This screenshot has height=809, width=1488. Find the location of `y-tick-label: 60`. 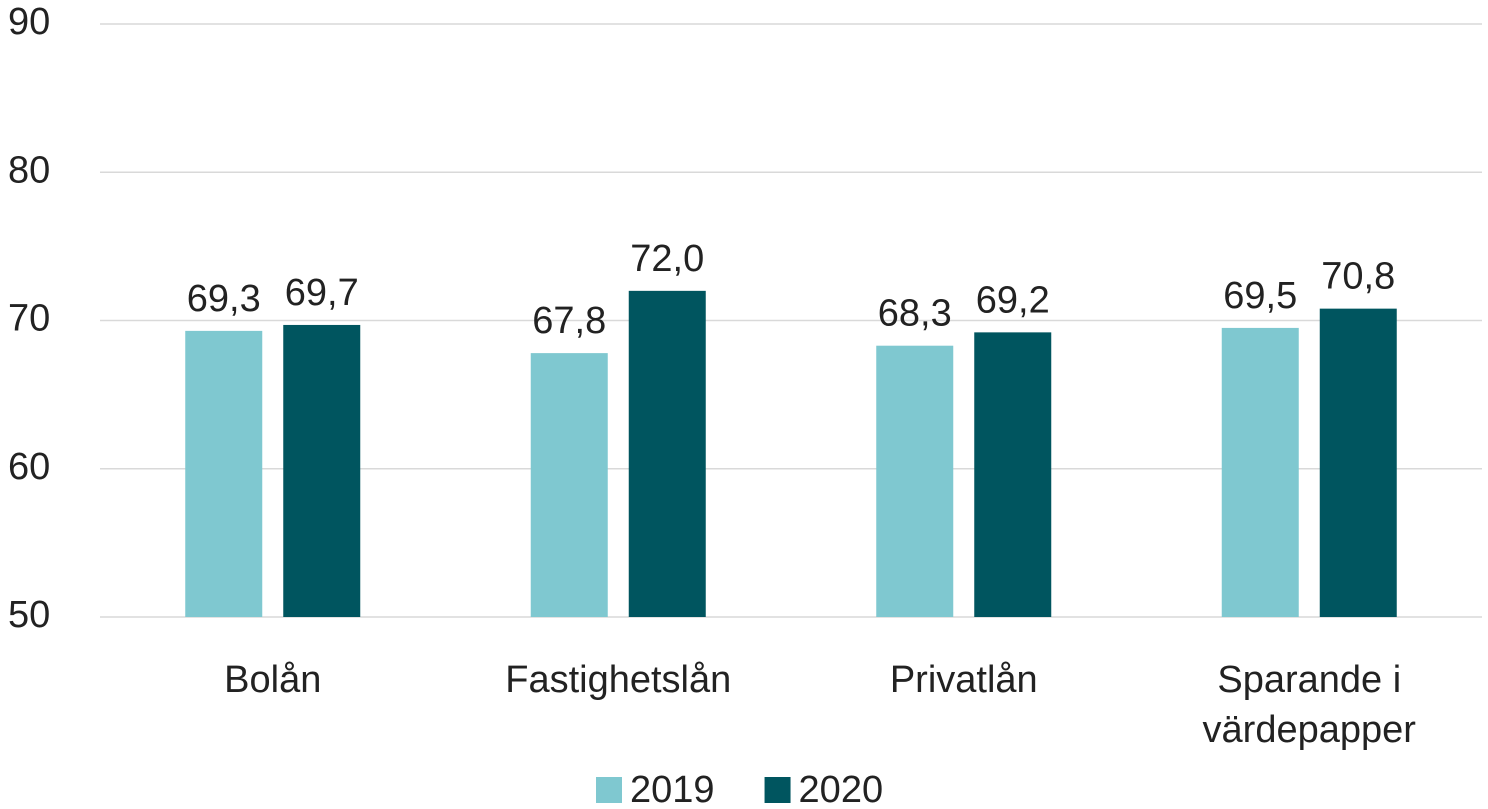

y-tick-label: 60 is located at coordinates (29, 467).